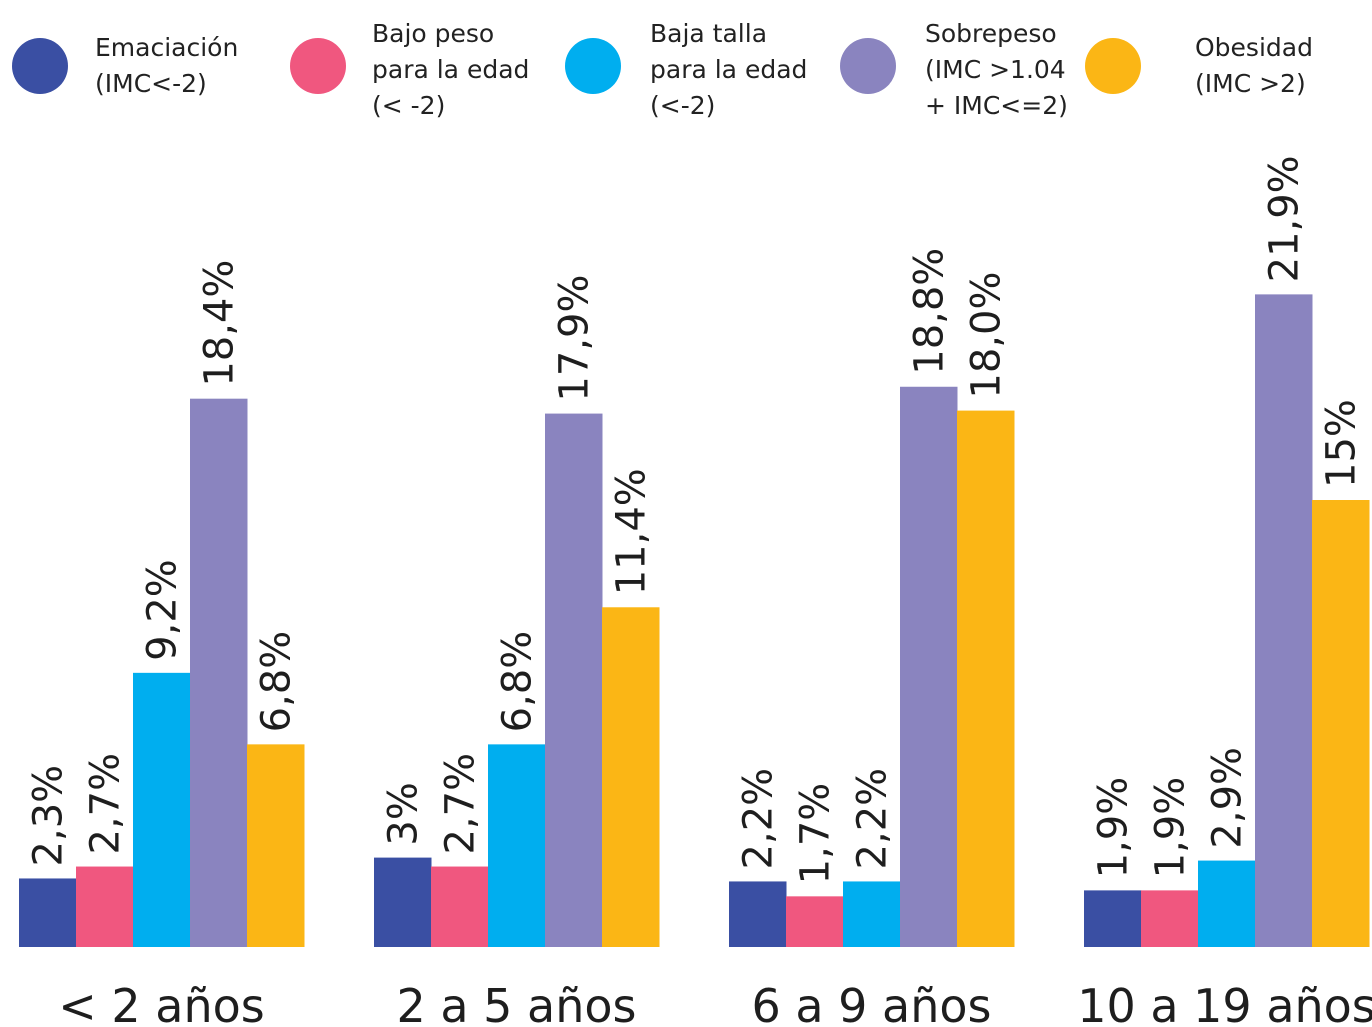 This screenshot has width=1372, height=1027. I want to click on legend-label-line: Emaciación, so click(167, 47).